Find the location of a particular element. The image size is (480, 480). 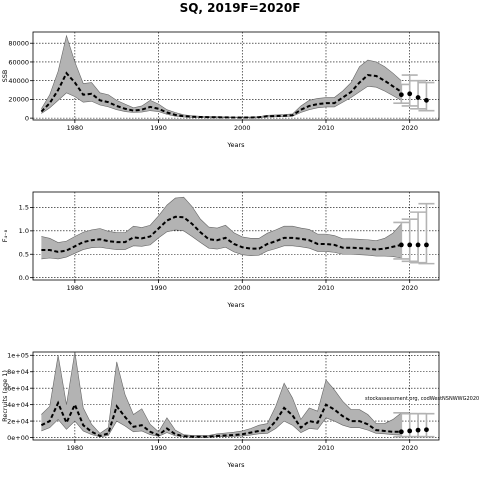

y-tick-label: 80000 is located at coordinates (18, 44).